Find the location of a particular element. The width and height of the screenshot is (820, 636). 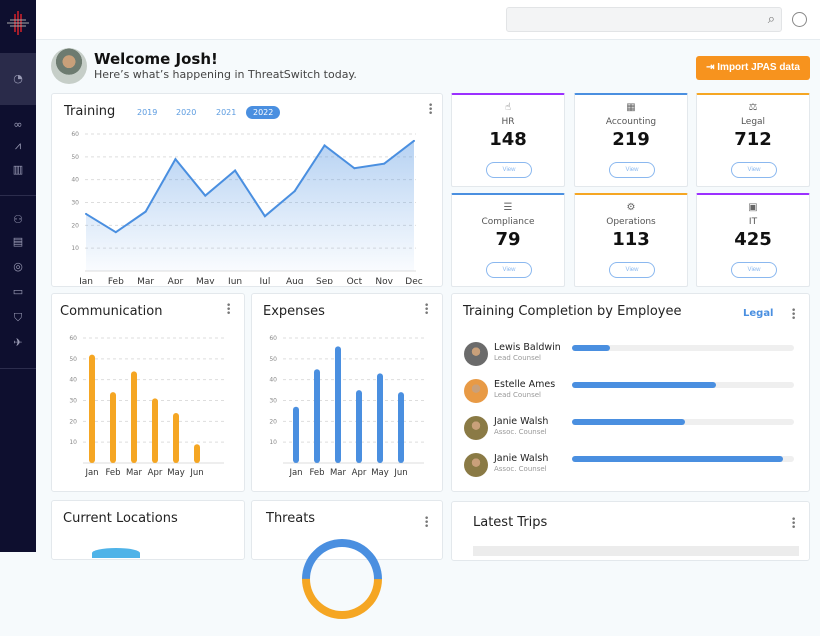

threats-card: Threats • • • is located at coordinates (347, 568).